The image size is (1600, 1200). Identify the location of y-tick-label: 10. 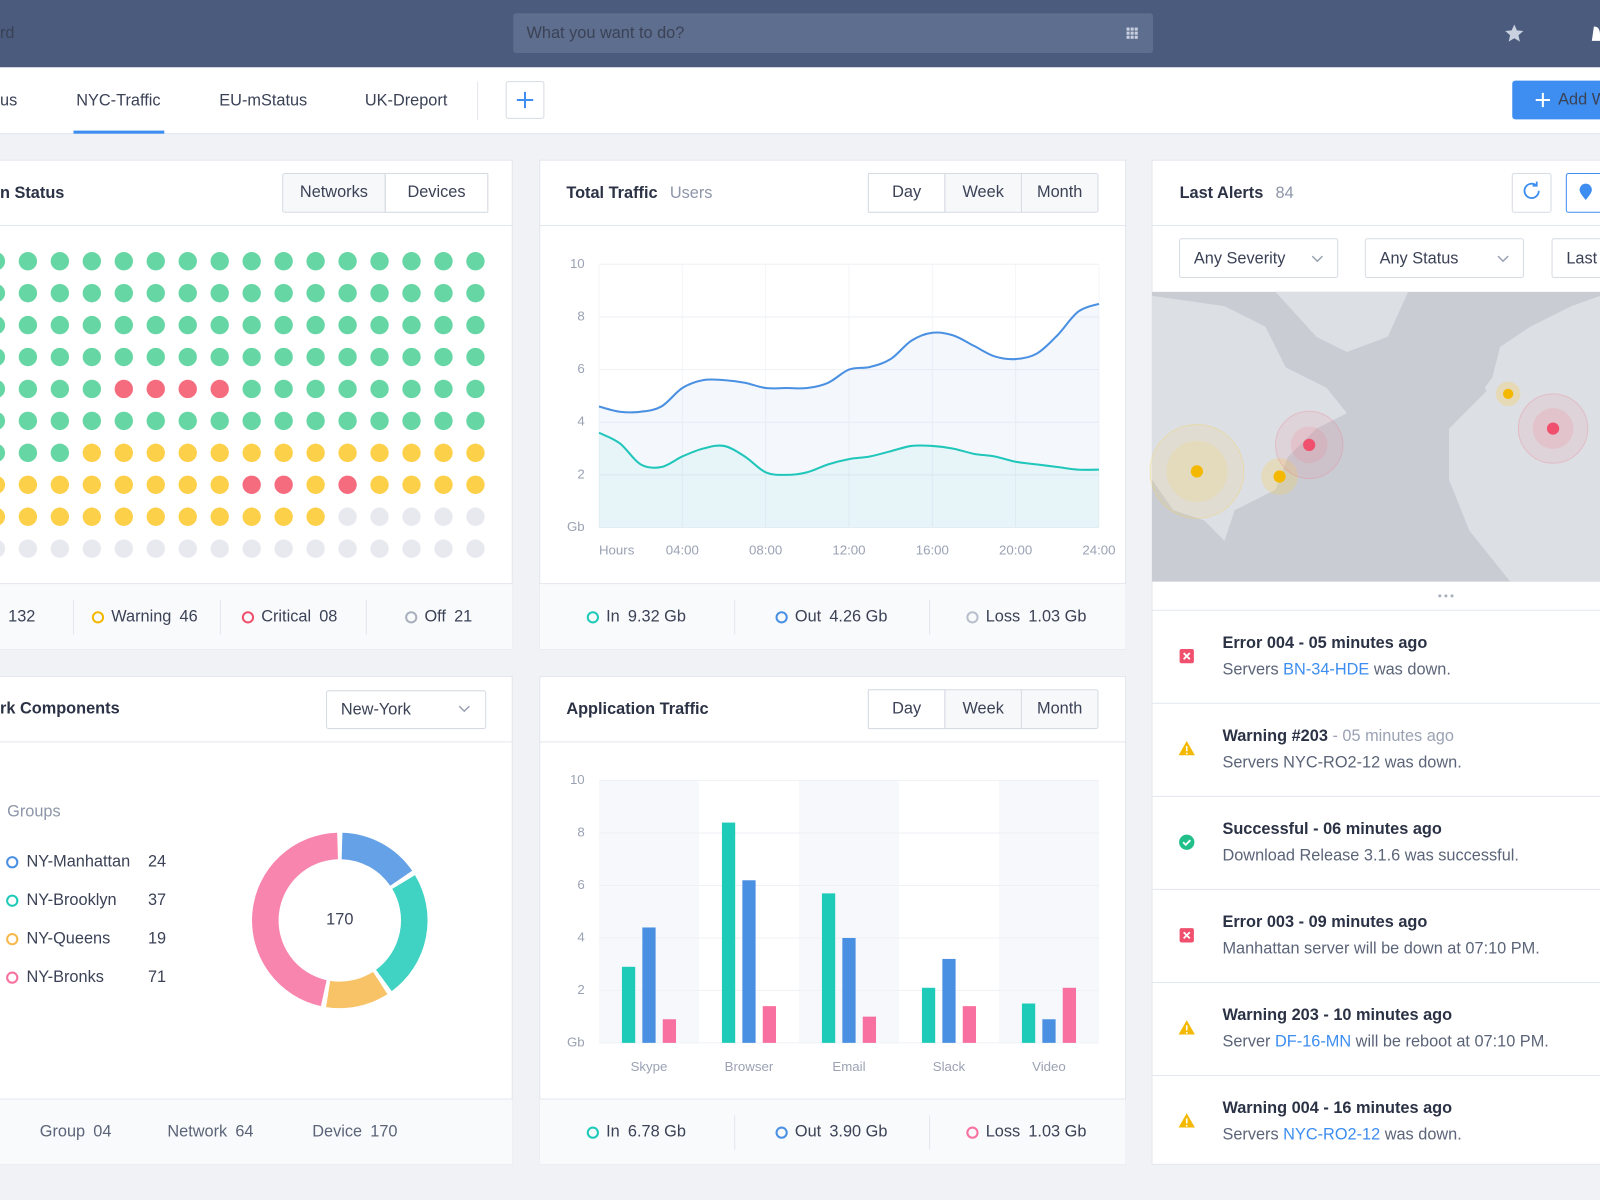
(577, 779).